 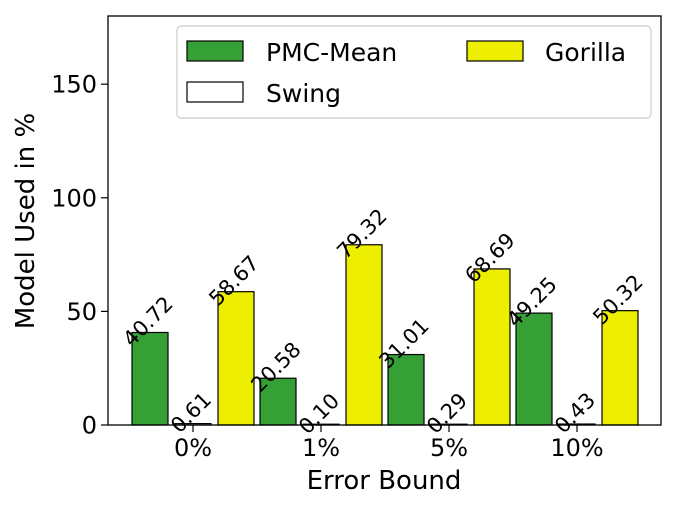 What do you see at coordinates (319, 414) in the screenshot?
I see `data-label: 0.10` at bounding box center [319, 414].